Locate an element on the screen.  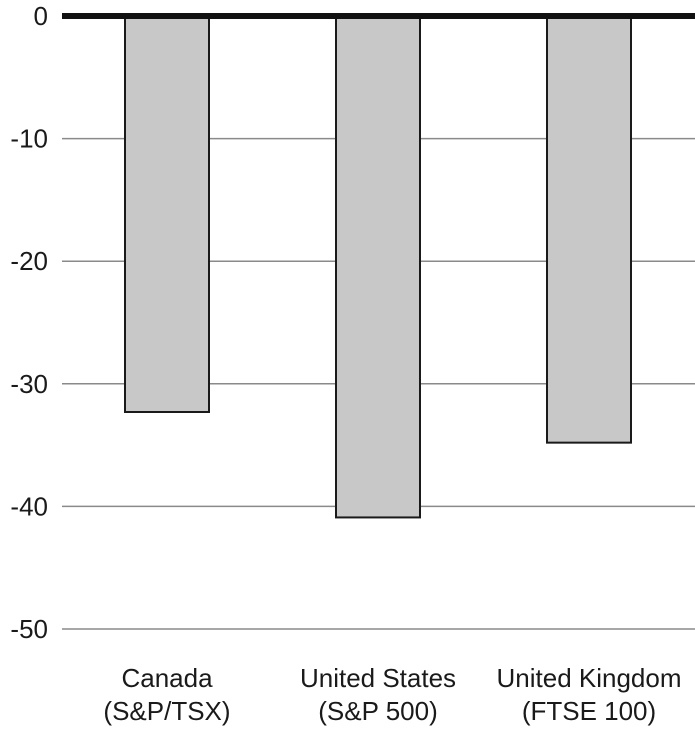
y-tick-label: -20 is located at coordinates (29, 261).